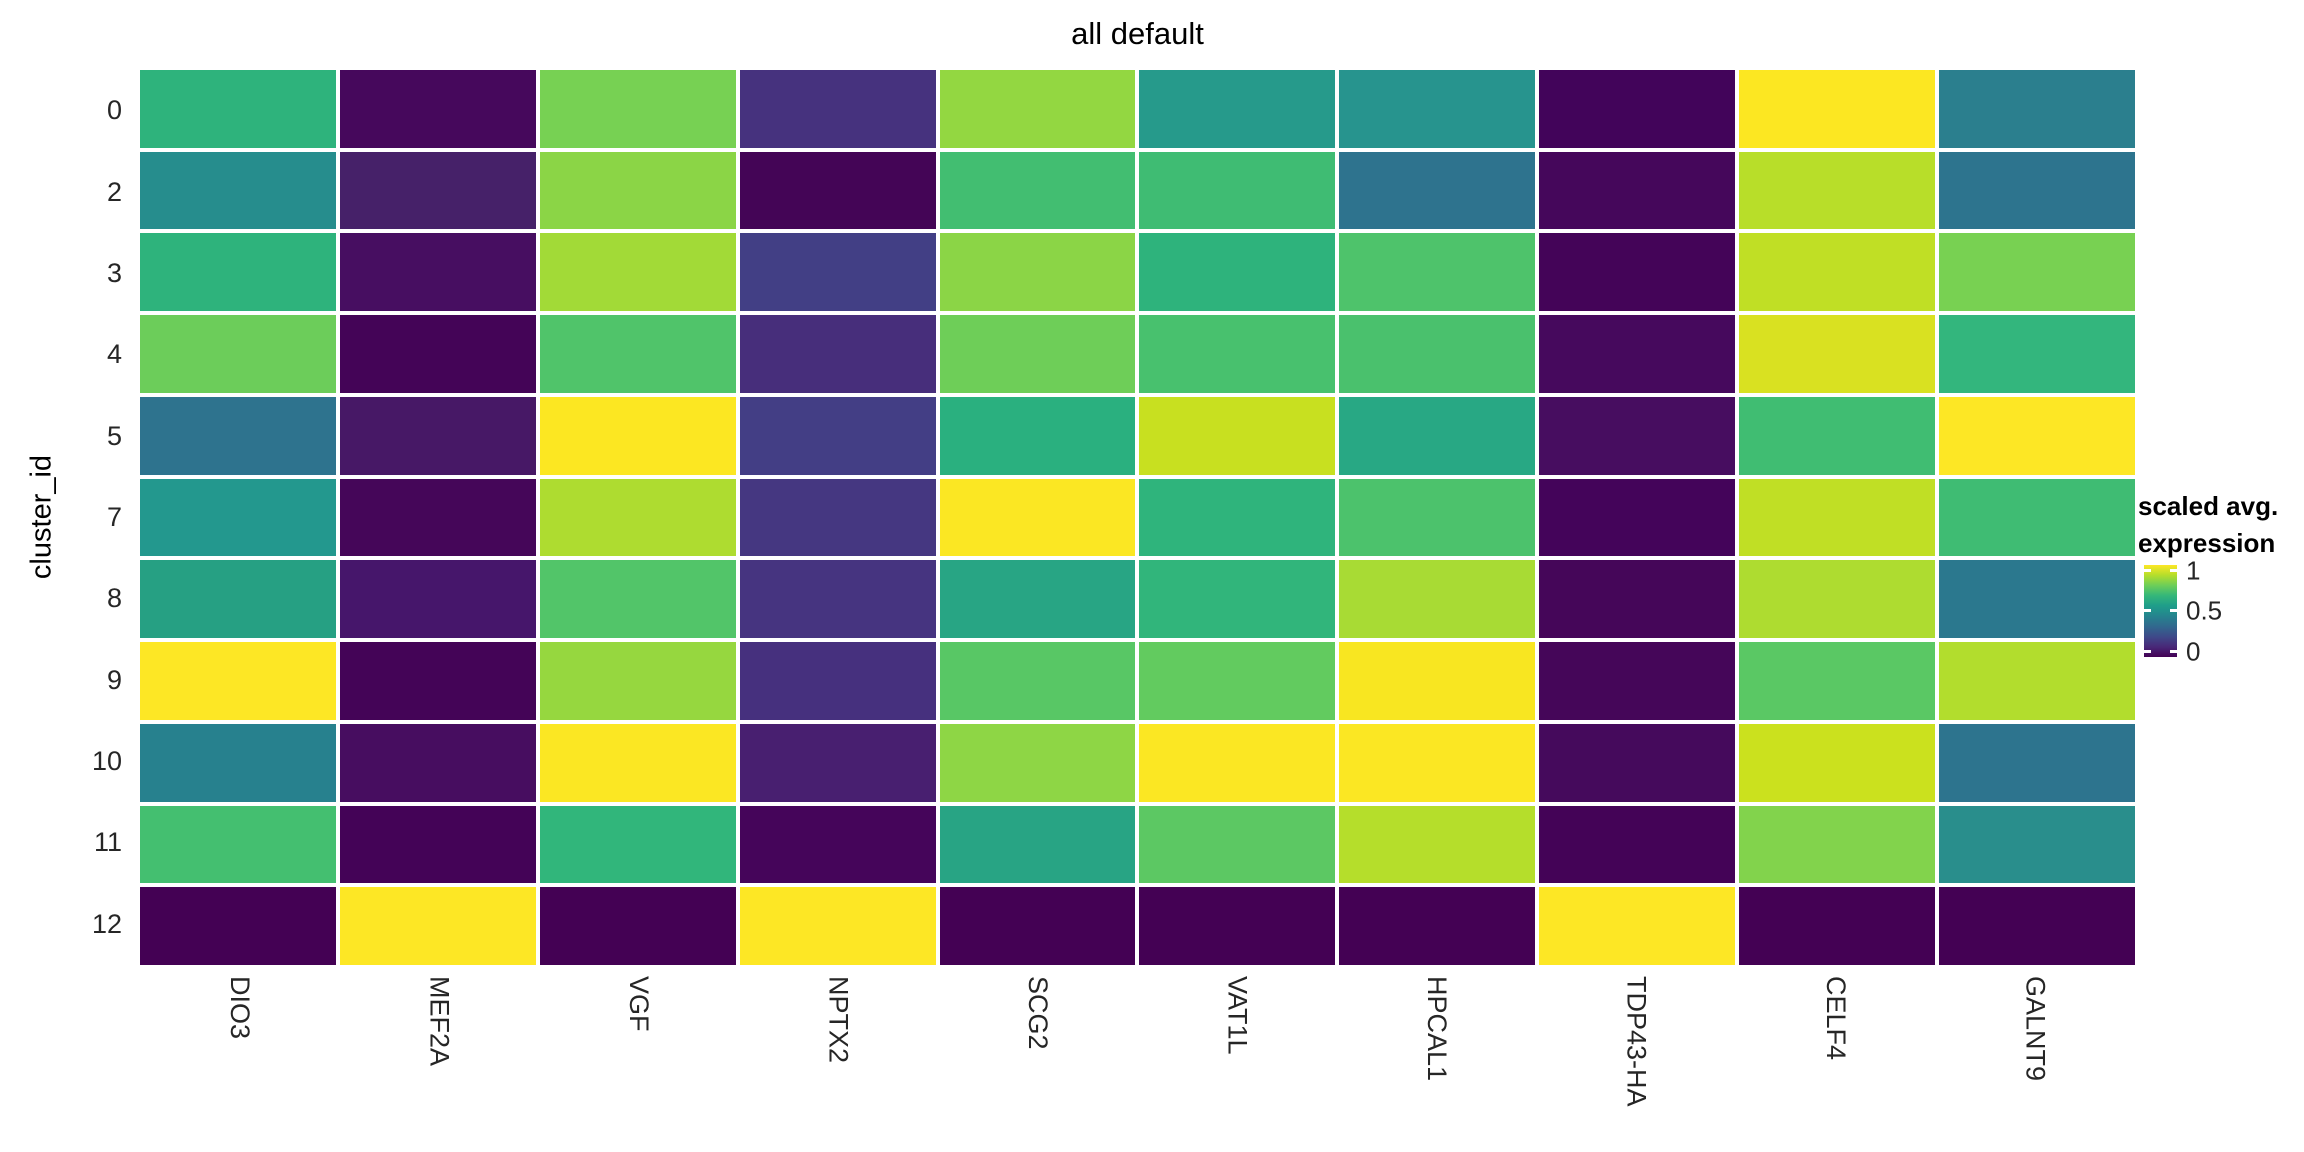 This screenshot has height=1152, width=2304. Describe the element at coordinates (1436, 1029) in the screenshot. I see `x-tick-label-HPCAL1: HPCAL1` at that location.